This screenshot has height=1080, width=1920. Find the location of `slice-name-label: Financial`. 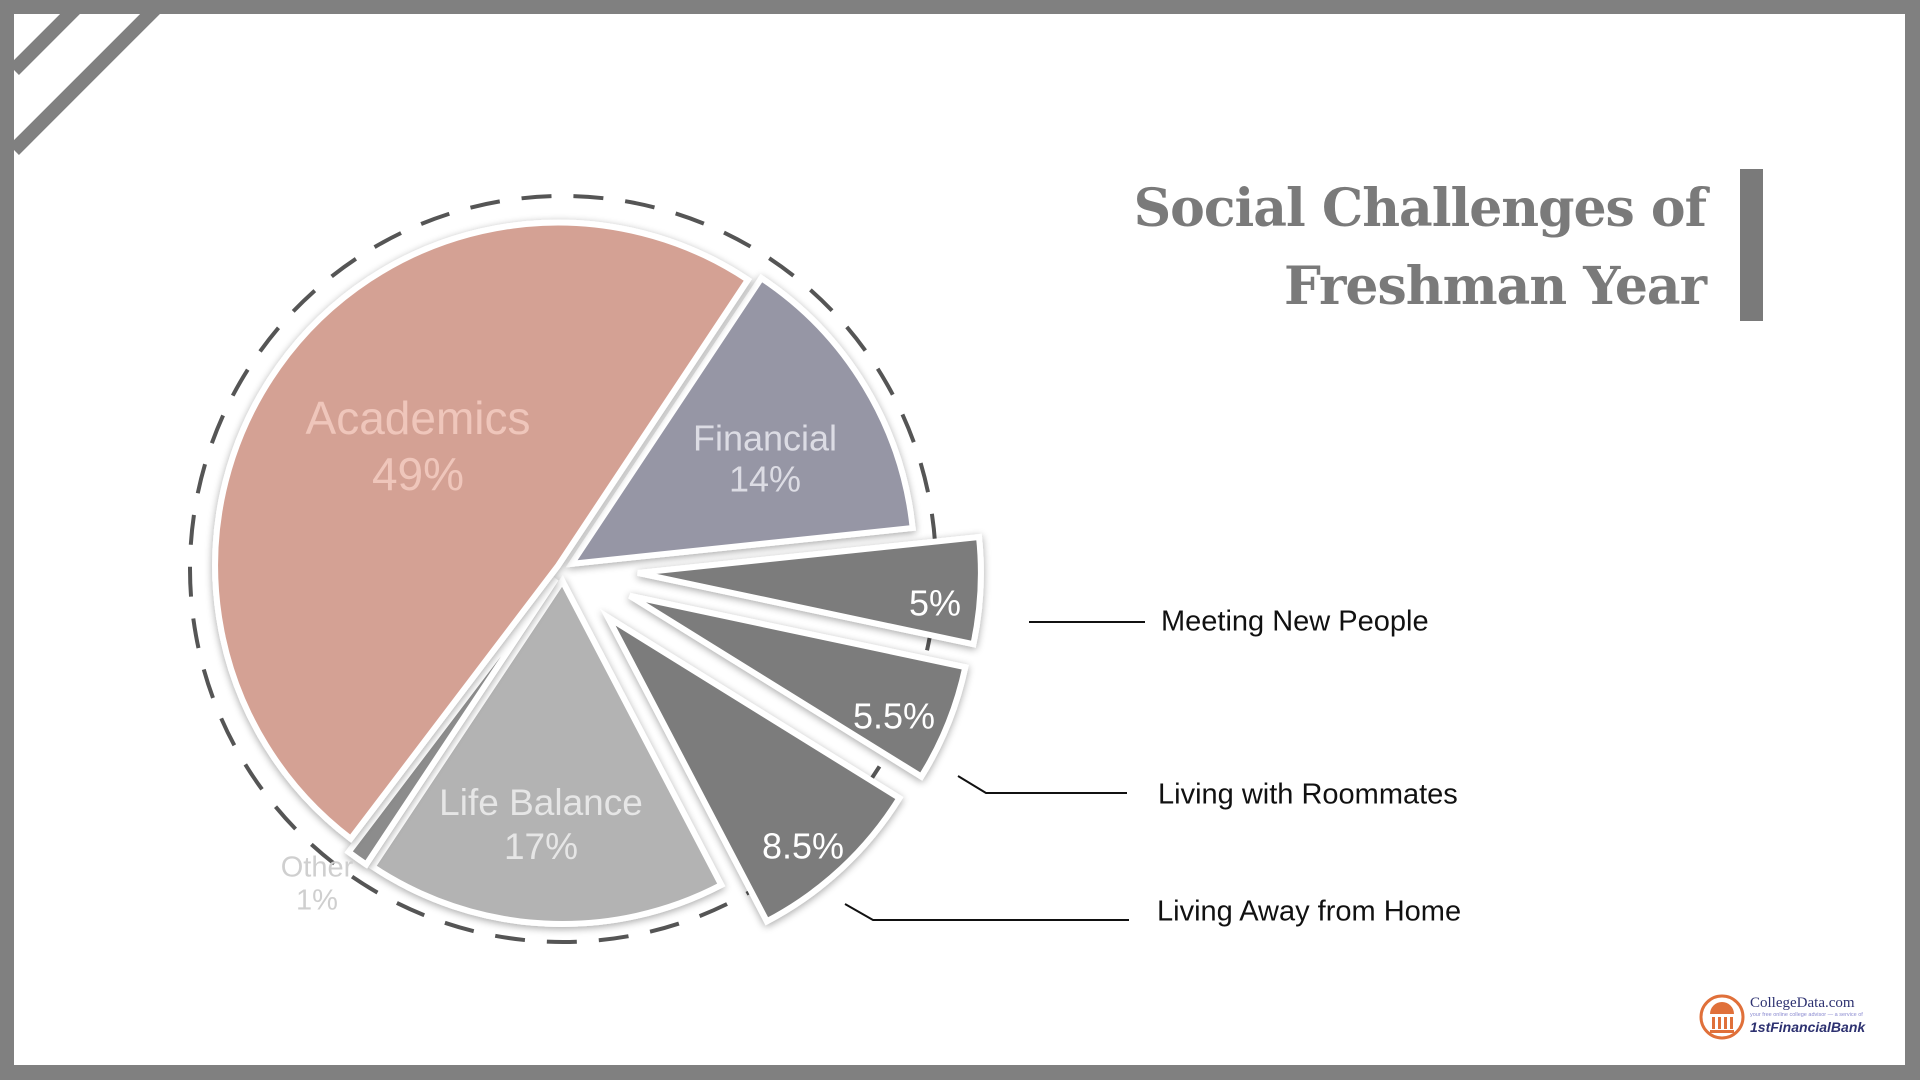

slice-name-label: Financial is located at coordinates (765, 438).